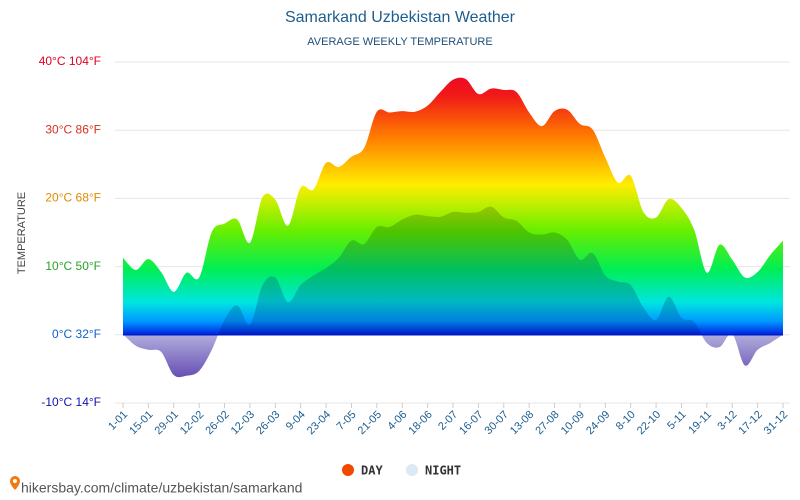 This screenshot has width=800, height=500. I want to click on chart-subtitle: AVERAGE WEEKLY TEMPERATURE, so click(399, 42).